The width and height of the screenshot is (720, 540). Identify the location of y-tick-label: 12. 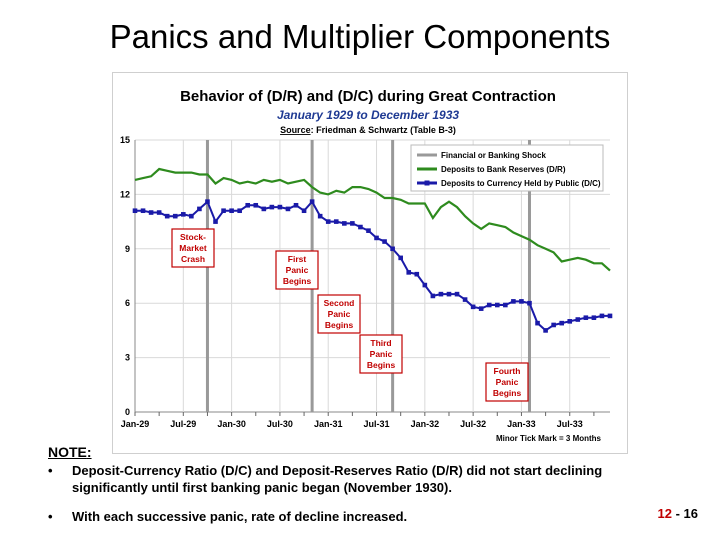
(125, 194).